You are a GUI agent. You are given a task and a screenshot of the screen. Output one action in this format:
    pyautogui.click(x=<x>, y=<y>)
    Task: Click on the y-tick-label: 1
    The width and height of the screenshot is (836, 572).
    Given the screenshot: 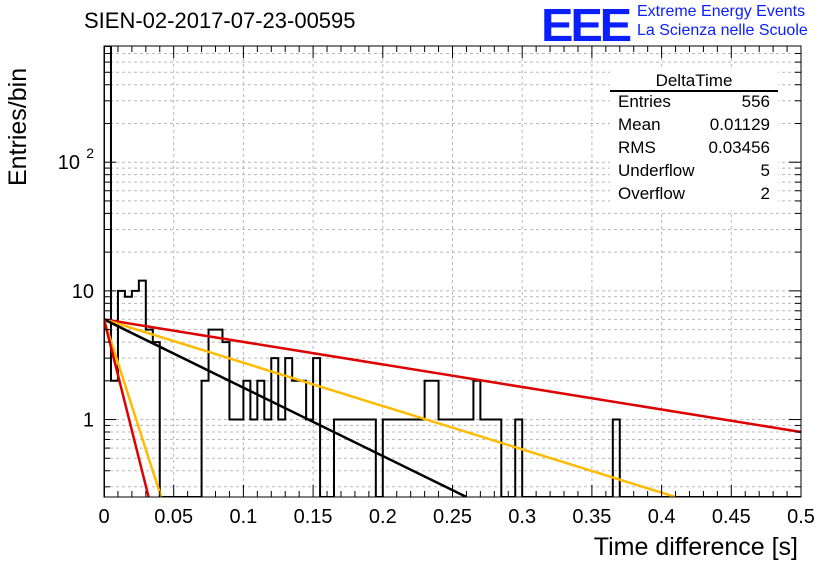 What is the action you would take?
    pyautogui.click(x=88, y=421)
    